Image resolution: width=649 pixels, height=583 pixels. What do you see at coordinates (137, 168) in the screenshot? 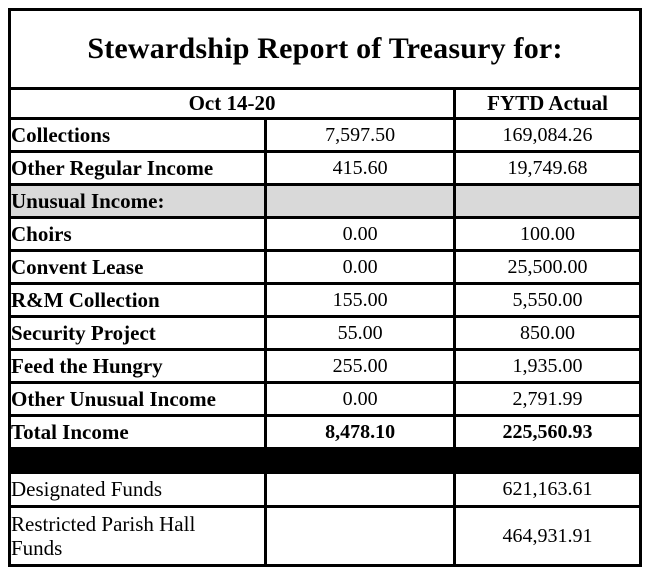
I see `row-label: Other Regular Income` at bounding box center [137, 168].